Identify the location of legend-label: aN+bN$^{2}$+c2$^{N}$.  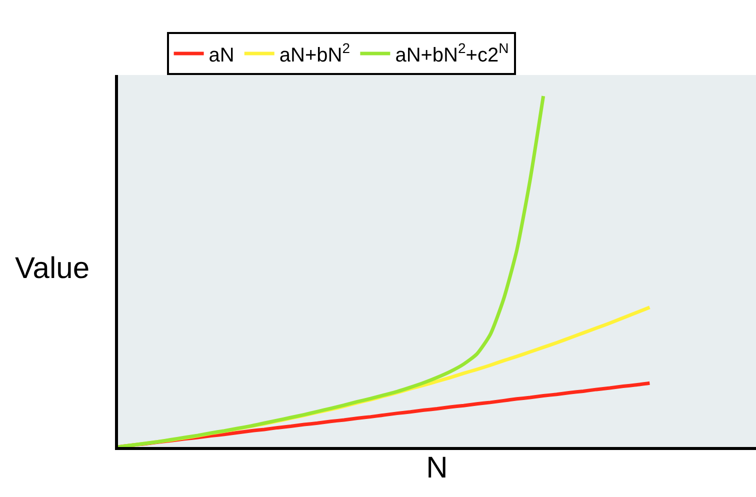
(452, 53).